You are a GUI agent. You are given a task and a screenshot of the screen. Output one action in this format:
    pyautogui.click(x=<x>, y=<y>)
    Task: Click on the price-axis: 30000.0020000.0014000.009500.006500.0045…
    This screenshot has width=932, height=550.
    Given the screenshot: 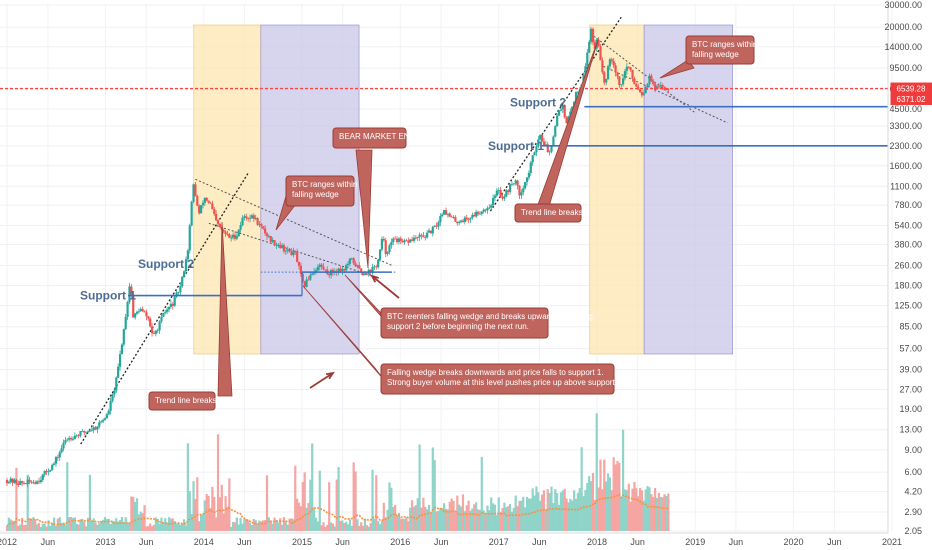 What is the action you would take?
    pyautogui.click(x=908, y=268)
    